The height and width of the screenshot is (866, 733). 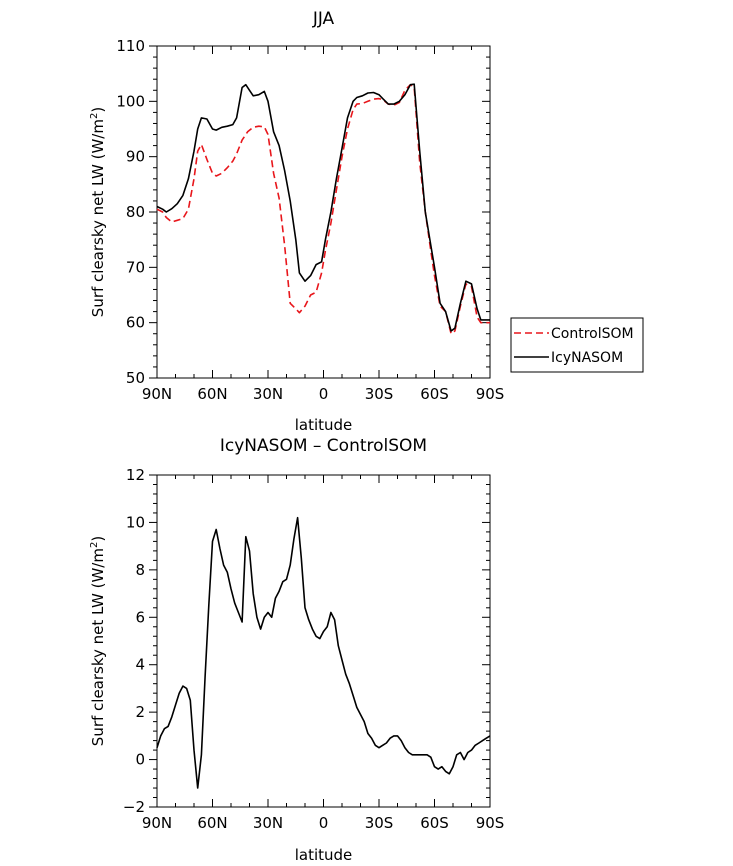 I want to click on y-tick-label: 6, so click(x=140, y=617).